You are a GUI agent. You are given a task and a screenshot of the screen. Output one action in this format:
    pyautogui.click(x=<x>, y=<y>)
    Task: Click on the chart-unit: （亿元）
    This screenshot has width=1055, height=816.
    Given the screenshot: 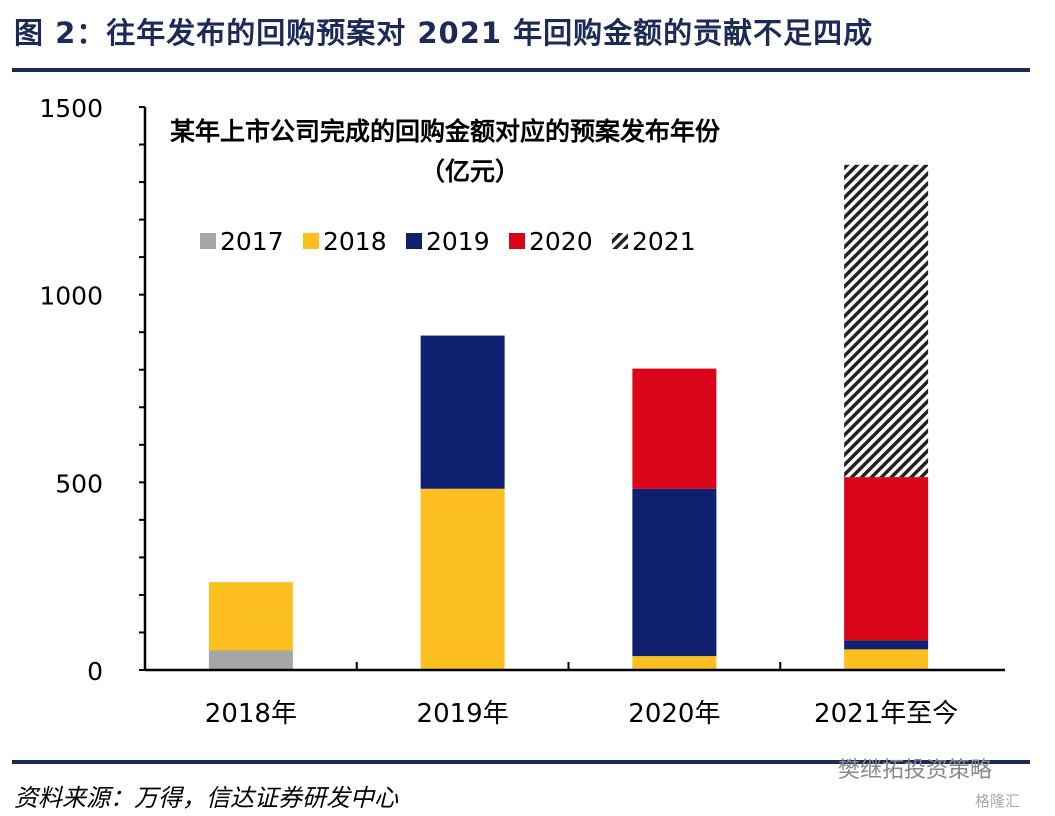 What is the action you would take?
    pyautogui.click(x=470, y=171)
    